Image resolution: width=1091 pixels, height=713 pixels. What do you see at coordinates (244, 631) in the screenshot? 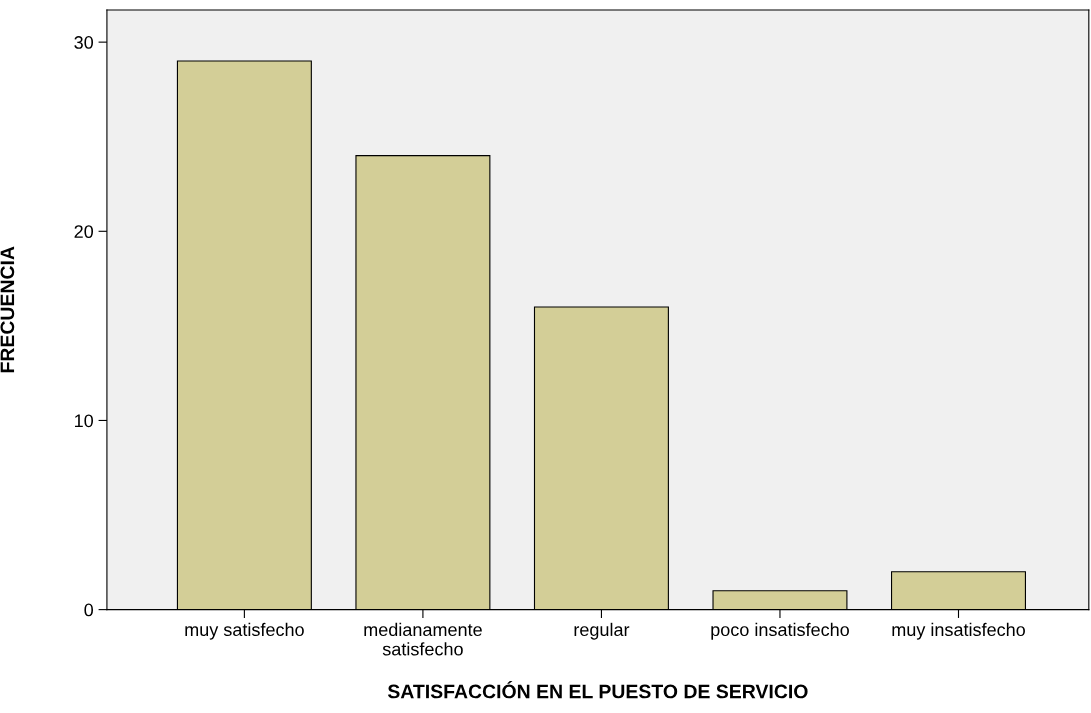
I see `x-tick-label: muy satisfecho` at bounding box center [244, 631].